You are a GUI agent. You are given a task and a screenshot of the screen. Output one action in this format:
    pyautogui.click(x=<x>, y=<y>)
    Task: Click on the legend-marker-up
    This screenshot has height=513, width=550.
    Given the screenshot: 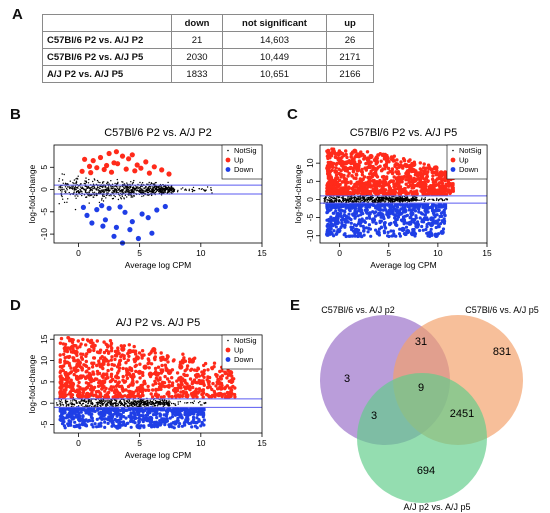 What is the action you would take?
    pyautogui.click(x=453, y=160)
    